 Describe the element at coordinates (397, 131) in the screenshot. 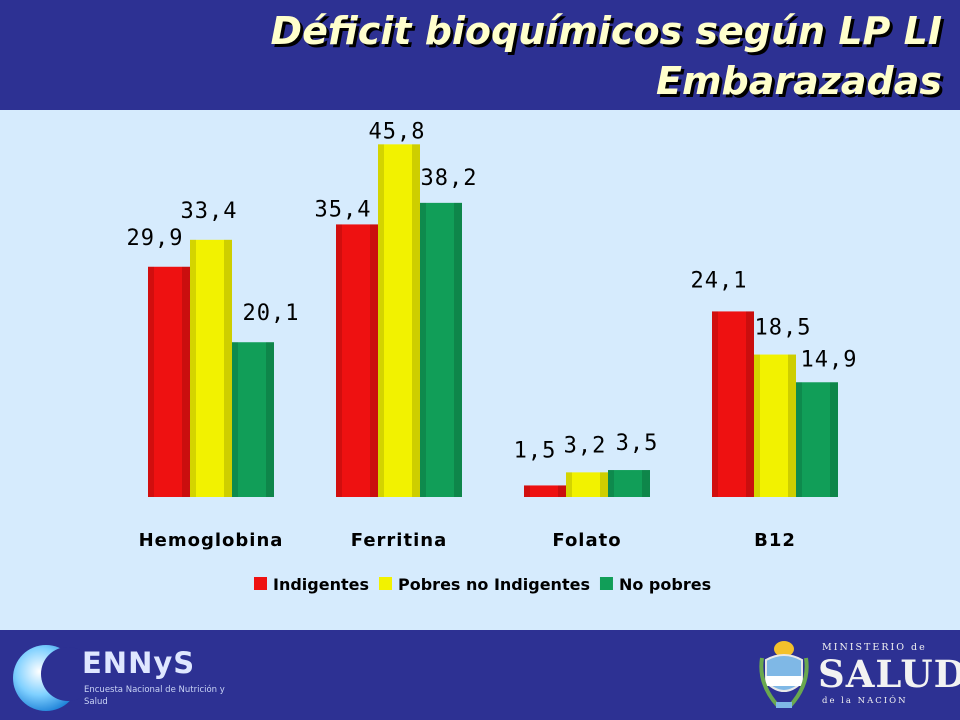

I see `data-label: 45,8` at that location.